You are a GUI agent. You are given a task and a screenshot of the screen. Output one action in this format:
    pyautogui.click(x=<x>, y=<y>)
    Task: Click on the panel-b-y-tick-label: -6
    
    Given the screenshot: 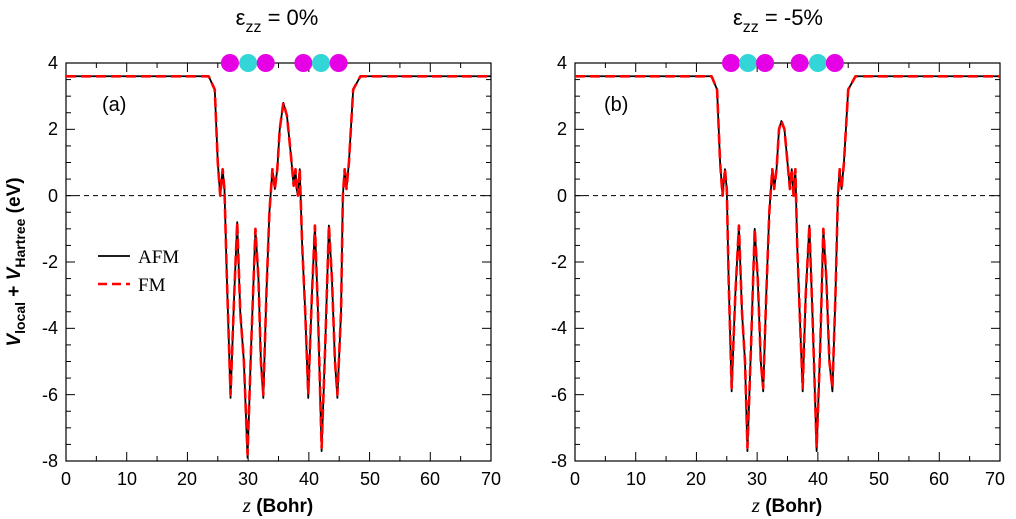 What is the action you would take?
    pyautogui.click(x=559, y=395)
    